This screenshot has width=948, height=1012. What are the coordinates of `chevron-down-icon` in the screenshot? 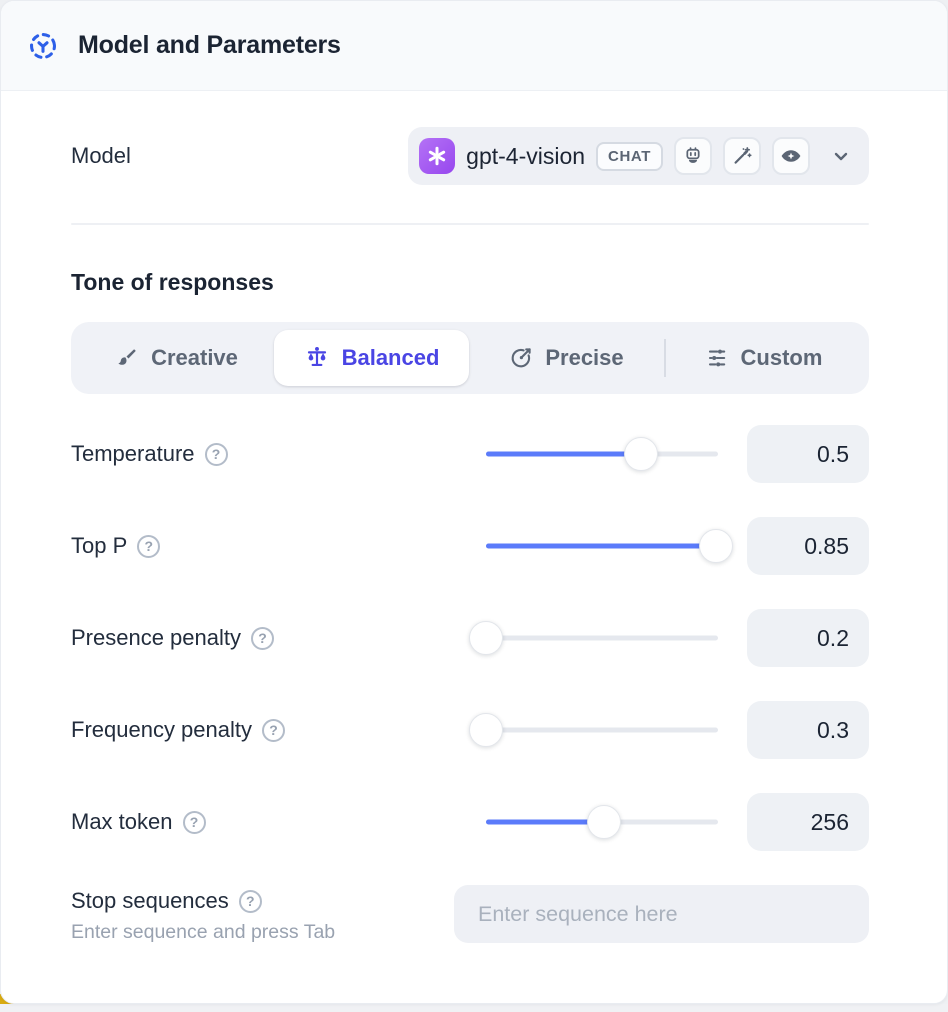 It's located at (841, 156).